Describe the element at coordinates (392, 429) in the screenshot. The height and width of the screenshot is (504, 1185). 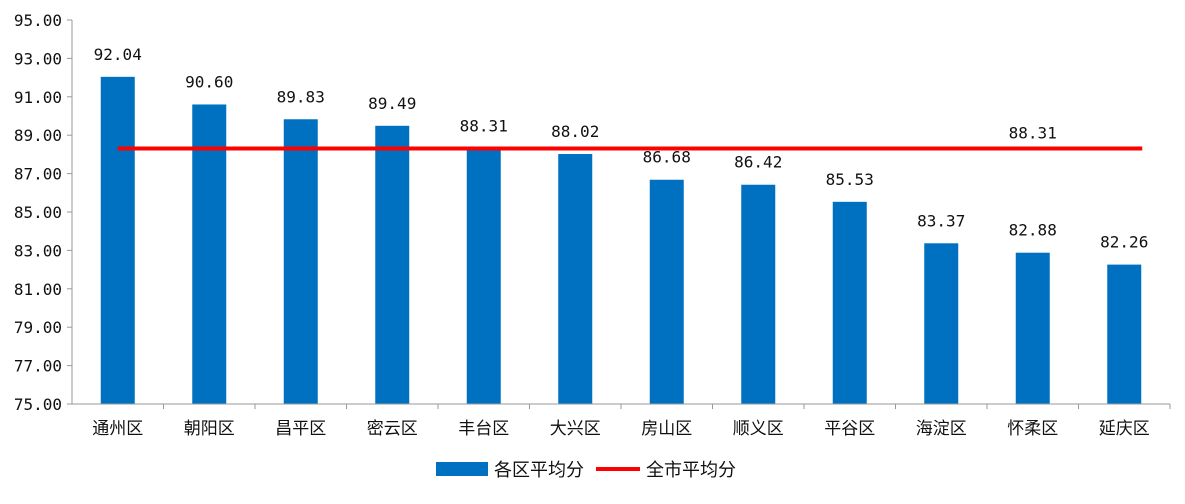
I see `x-tick-label: 密云区` at that location.